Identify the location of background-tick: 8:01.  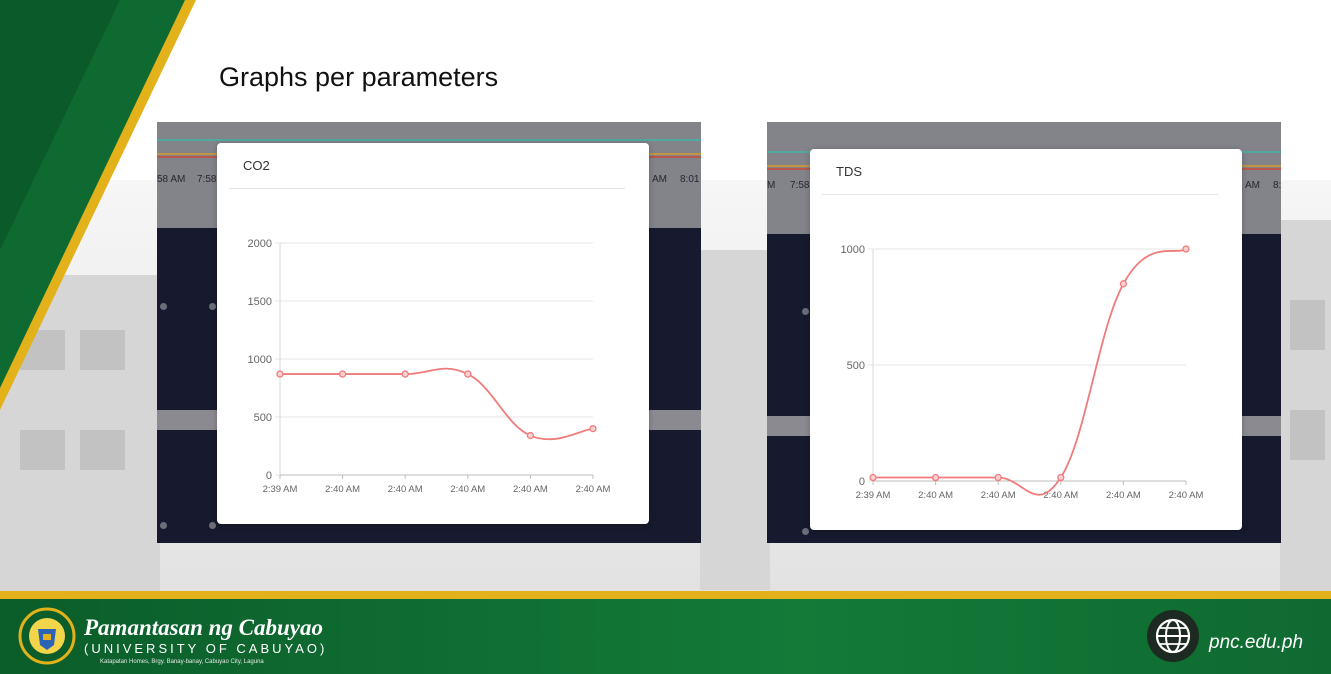
(690, 179).